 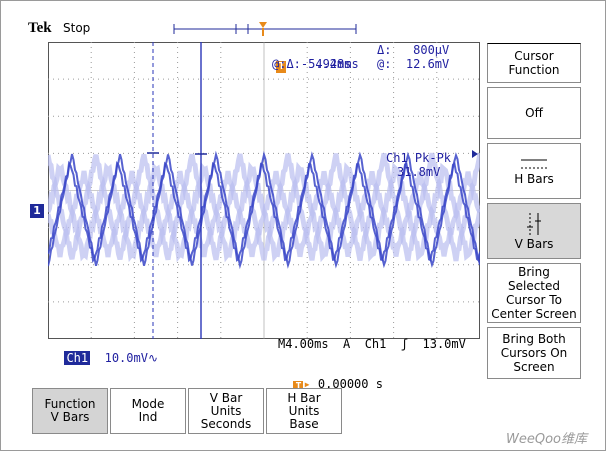 What do you see at coordinates (534, 353) in the screenshot?
I see `bring-both-cursors-button: Bring Both Cursors On Screen` at bounding box center [534, 353].